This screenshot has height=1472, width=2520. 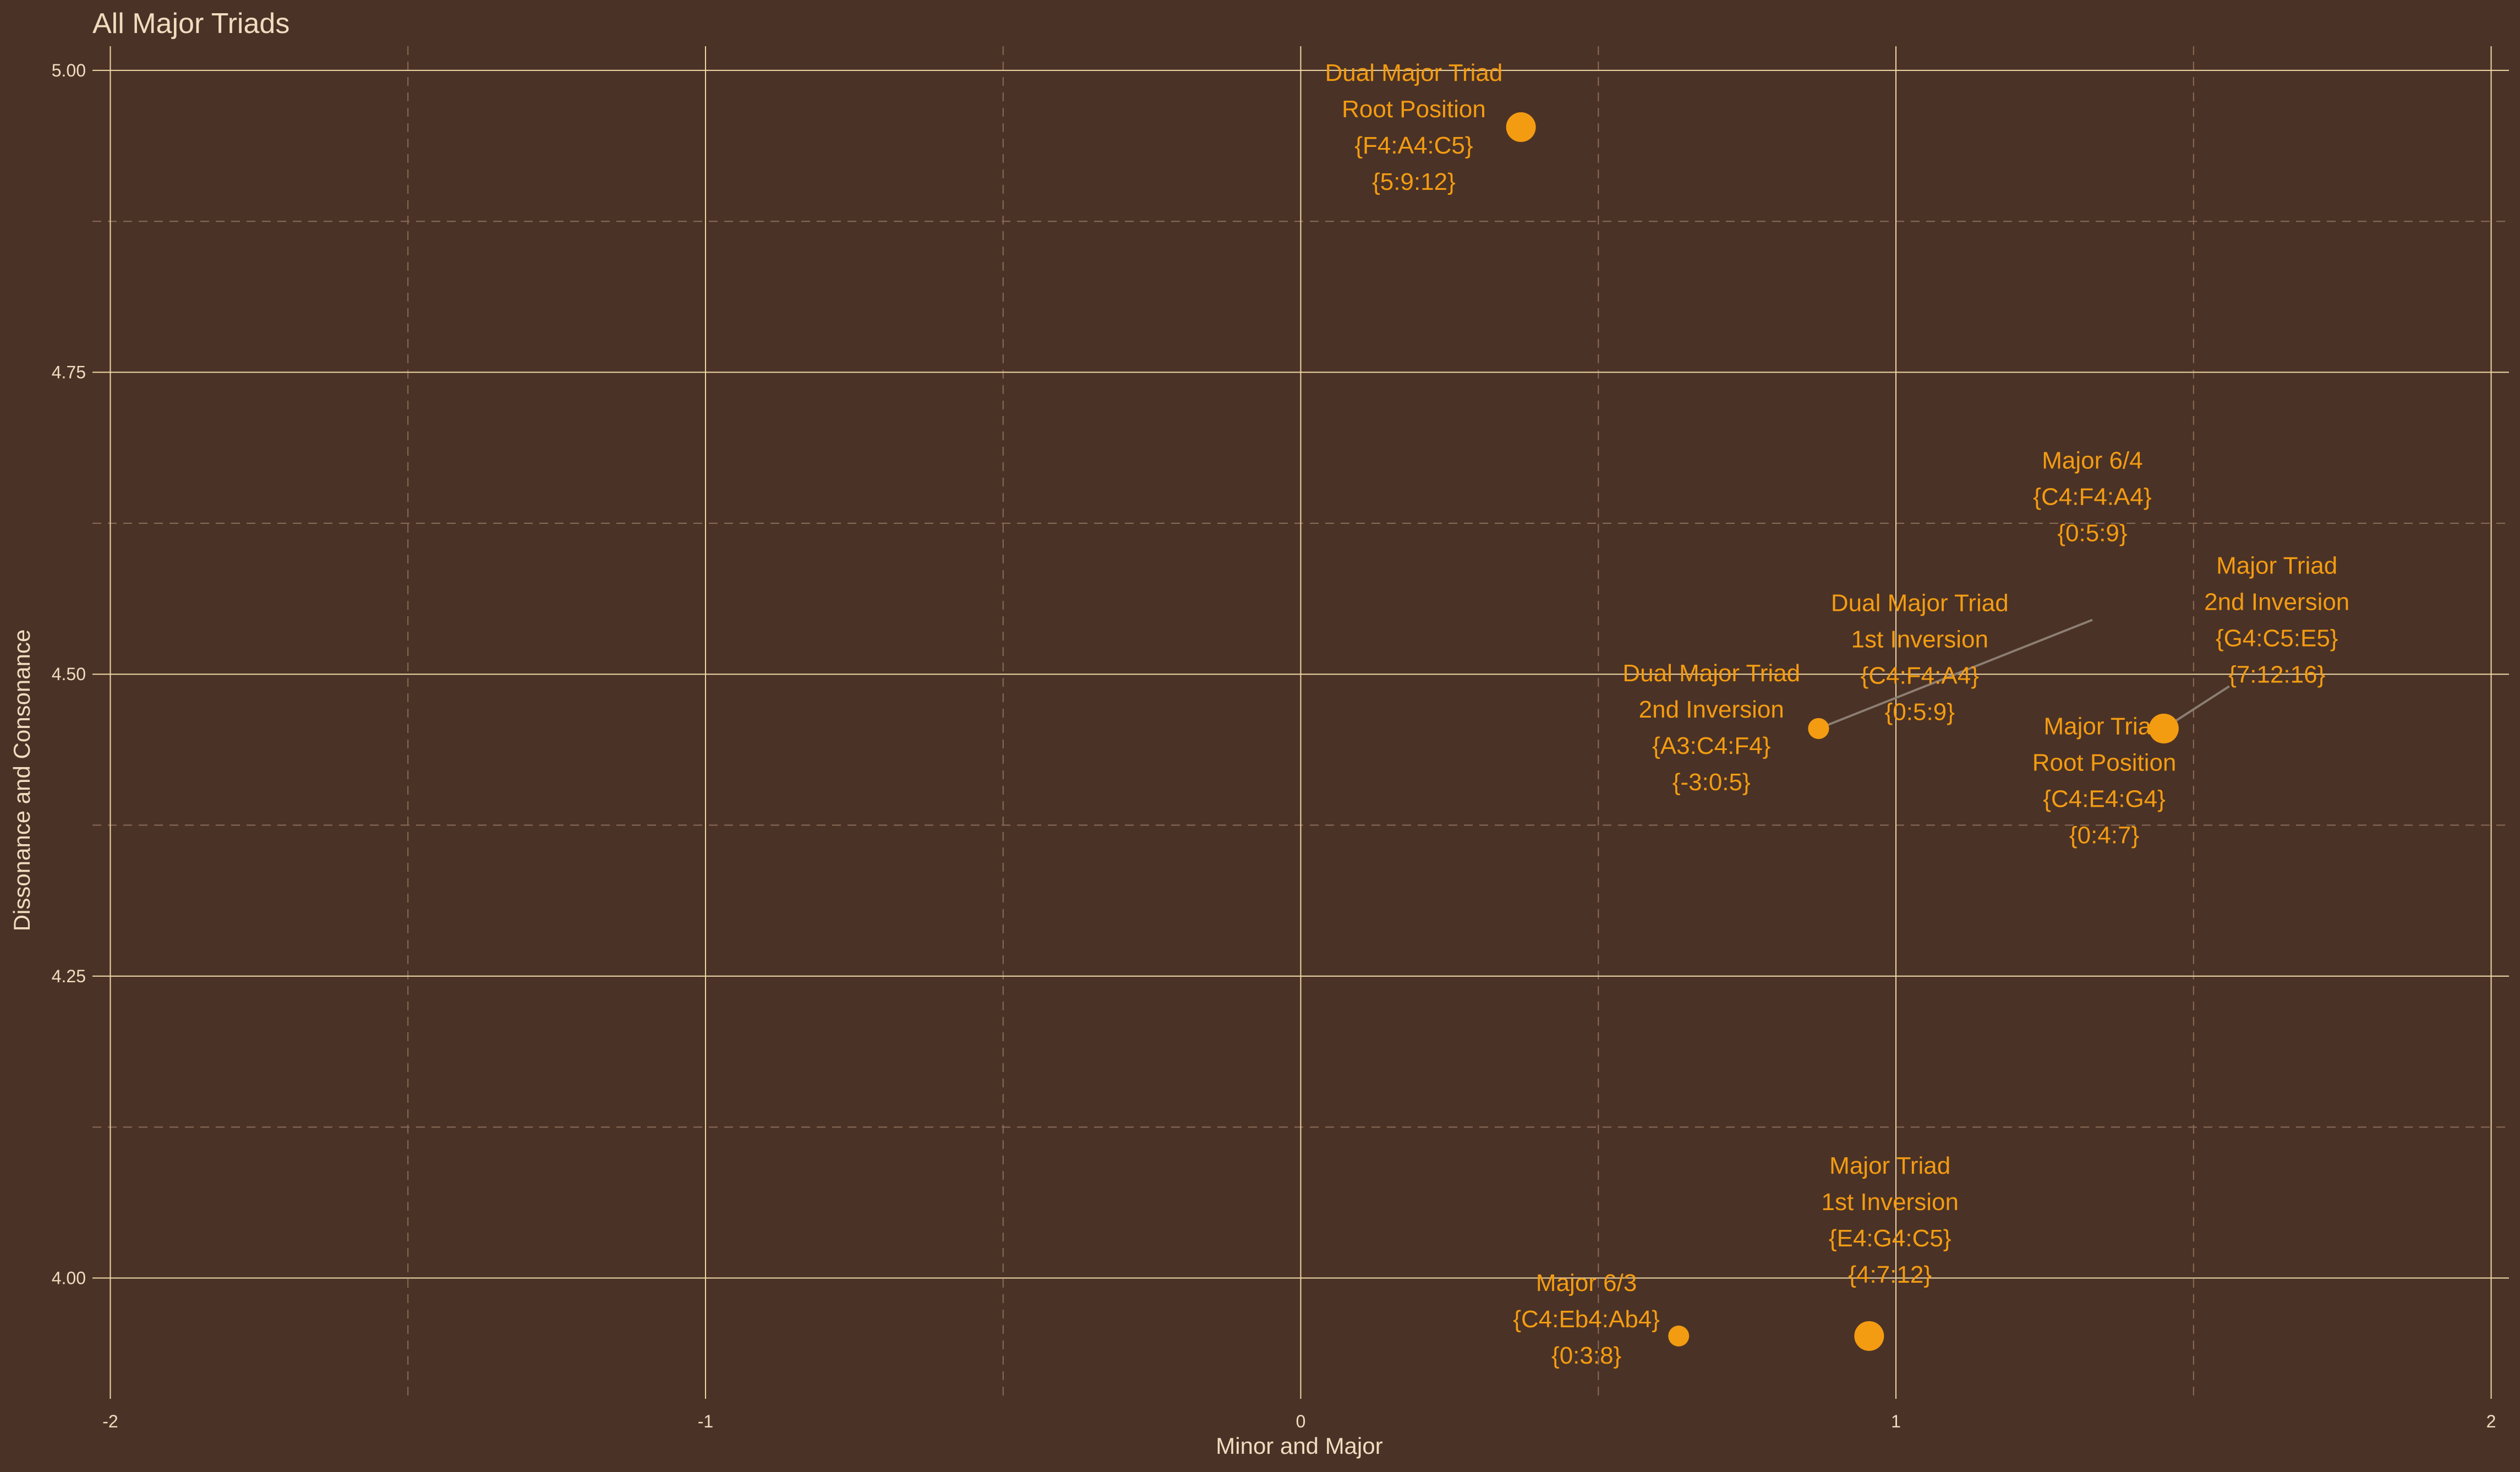 I want to click on point-label: Major 6/3 {C4:Eb4:Ab4} {0:3:8}, so click(x=1586, y=1319).